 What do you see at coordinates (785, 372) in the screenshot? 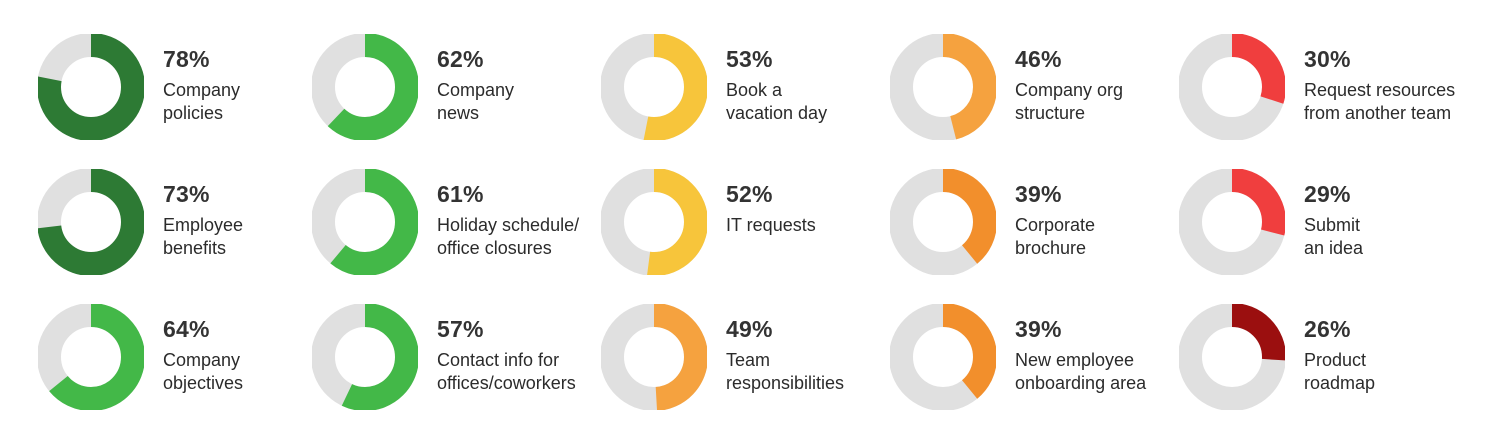
I see `category-label: Team responsibilities` at bounding box center [785, 372].